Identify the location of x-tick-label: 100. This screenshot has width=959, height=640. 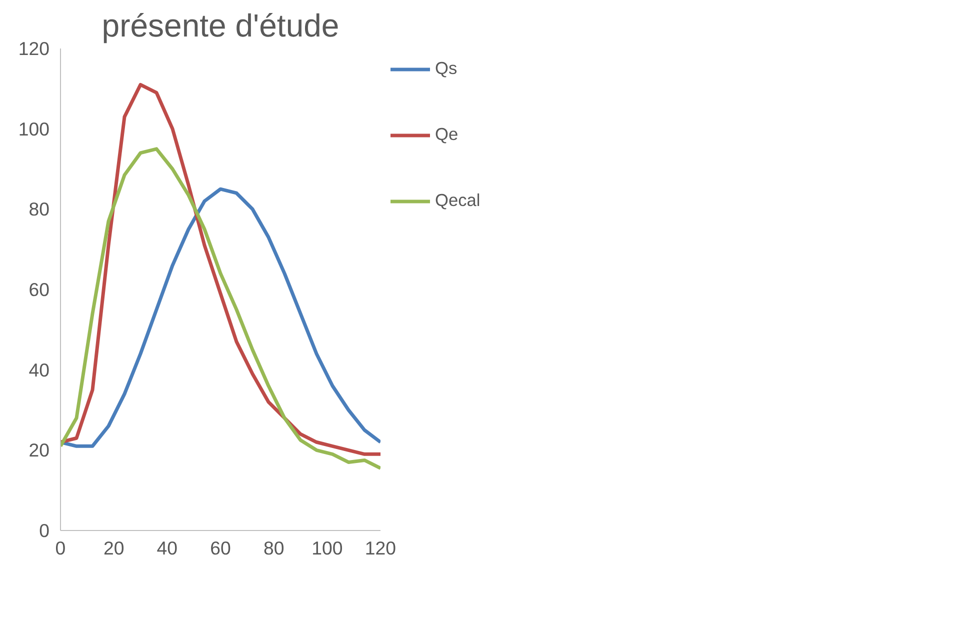
(327, 548).